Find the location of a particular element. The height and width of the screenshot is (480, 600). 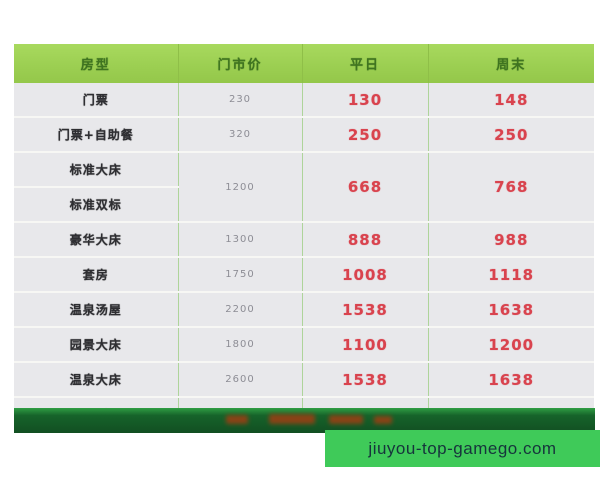

watermark-text: jiuyou-top-gamego.com is located at coordinates (462, 448).